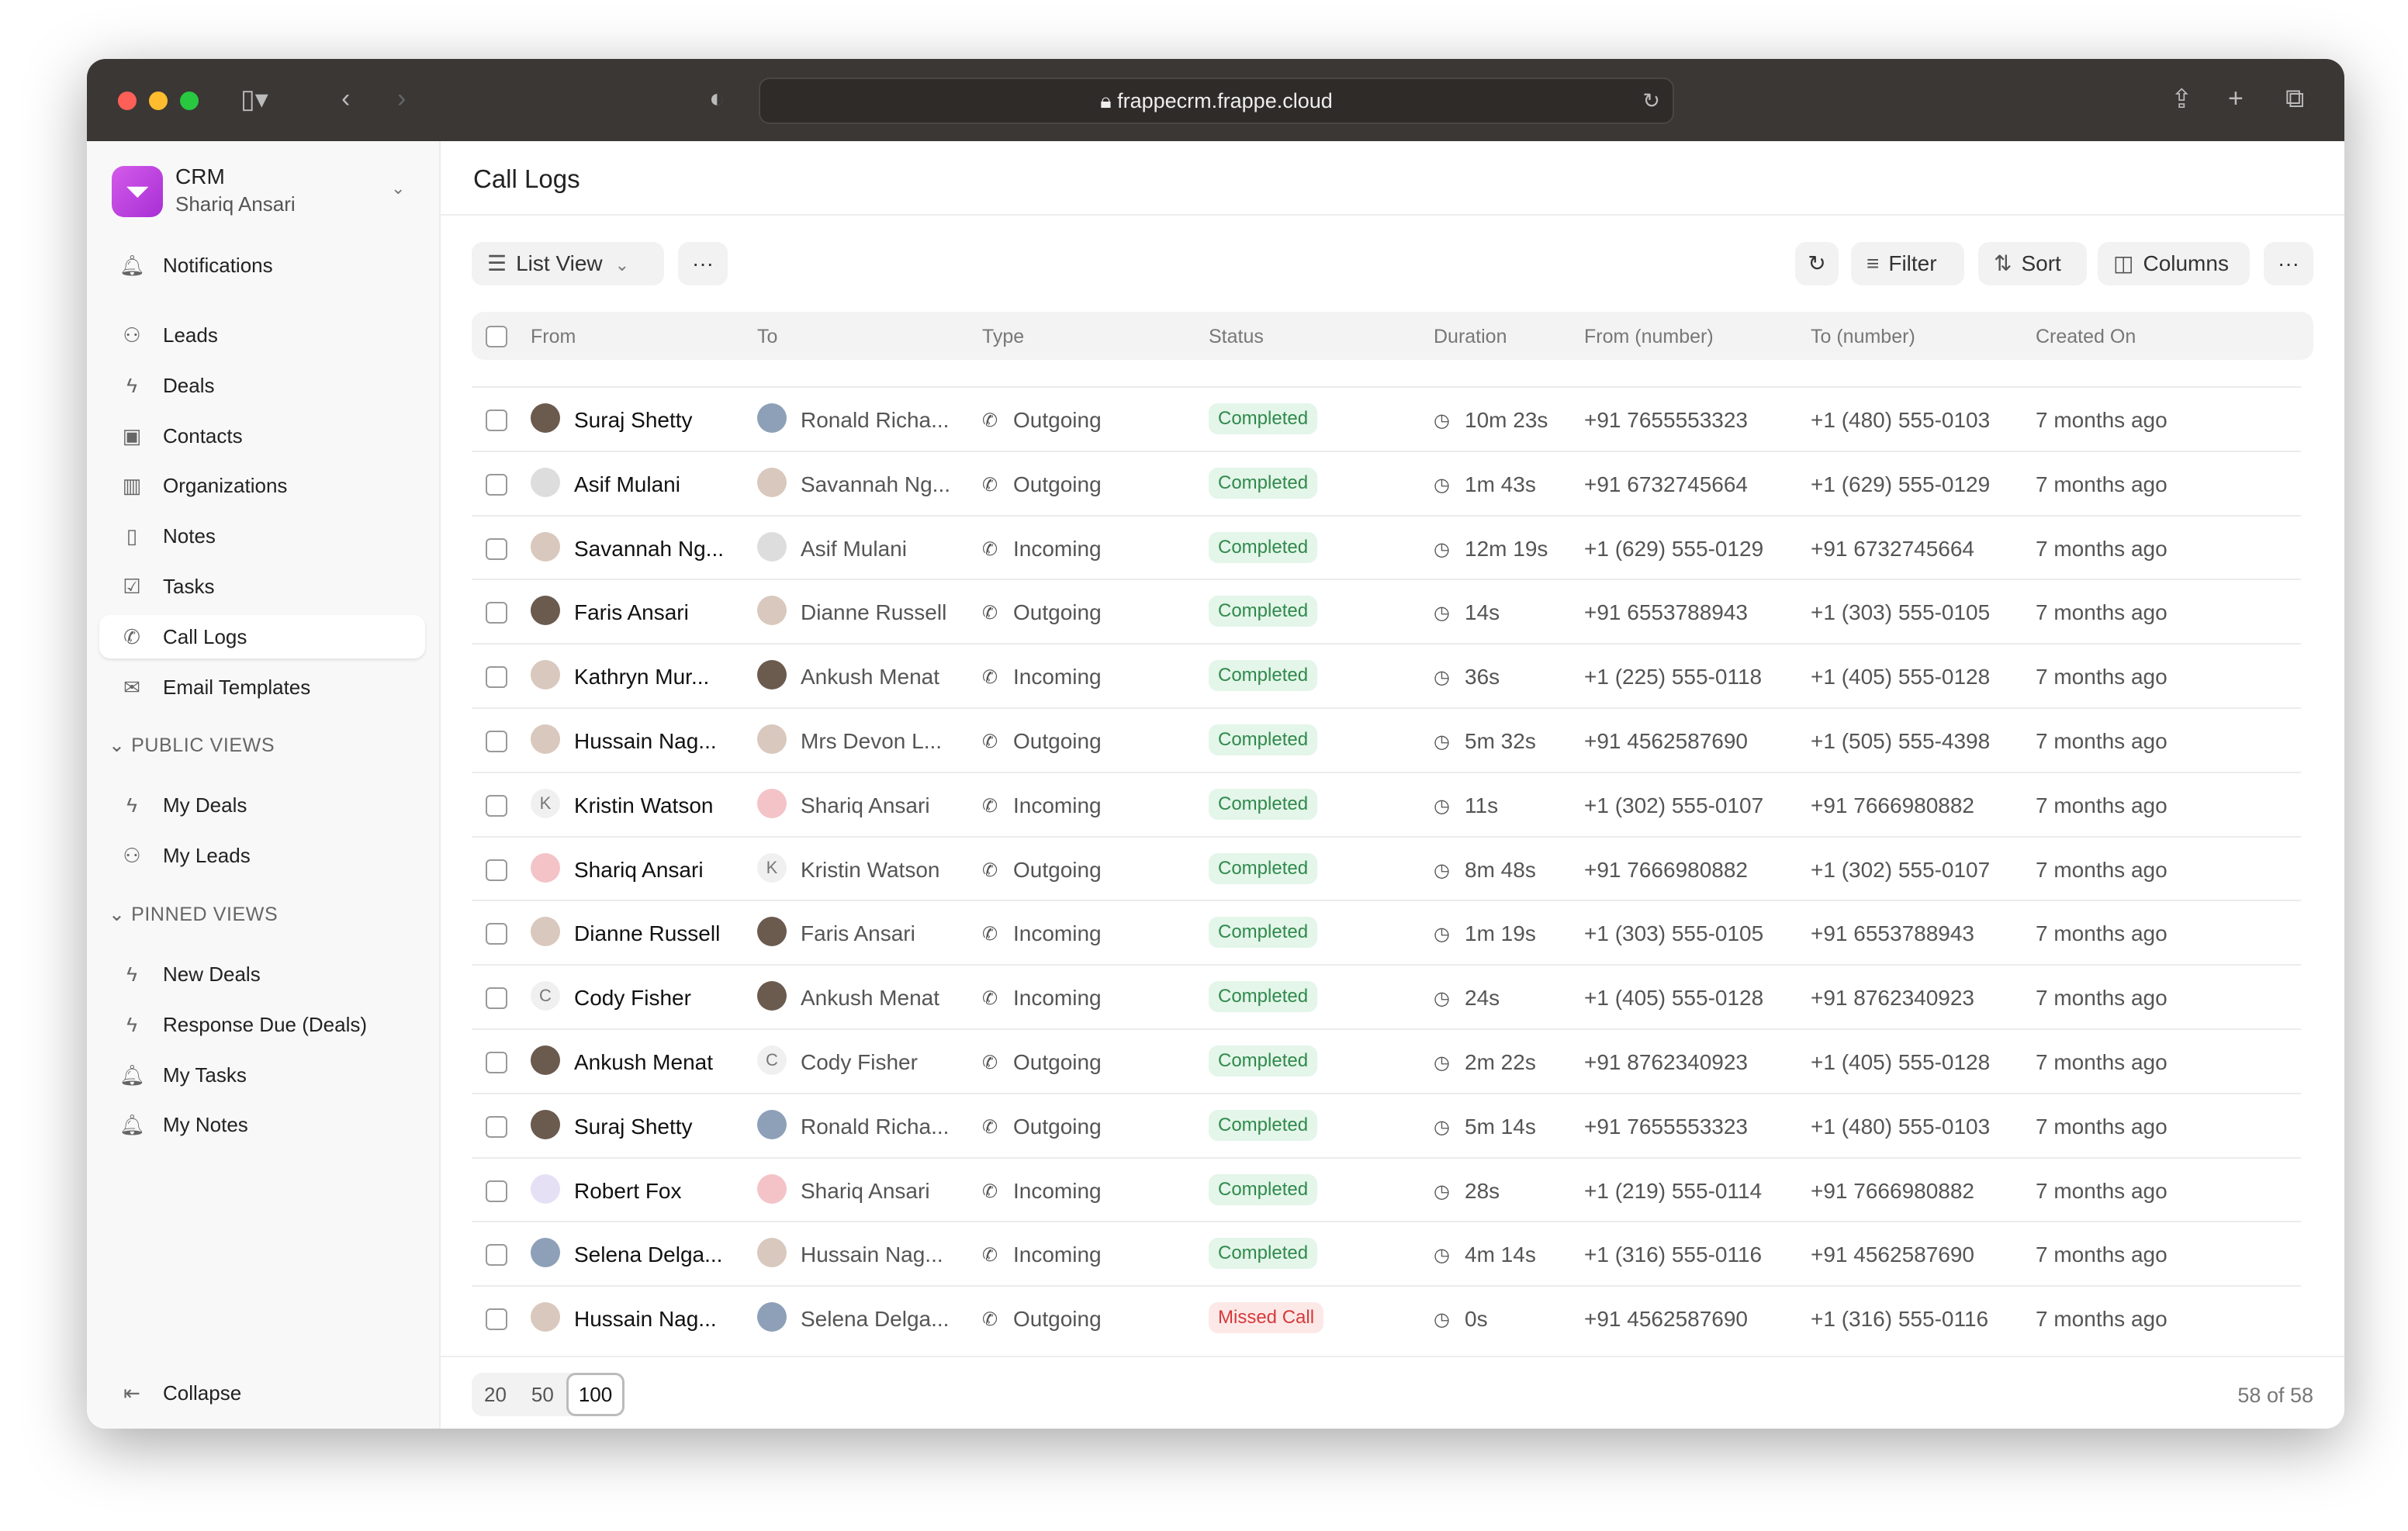 The image size is (2408, 1531). I want to click on select-all-checkbox, so click(496, 336).